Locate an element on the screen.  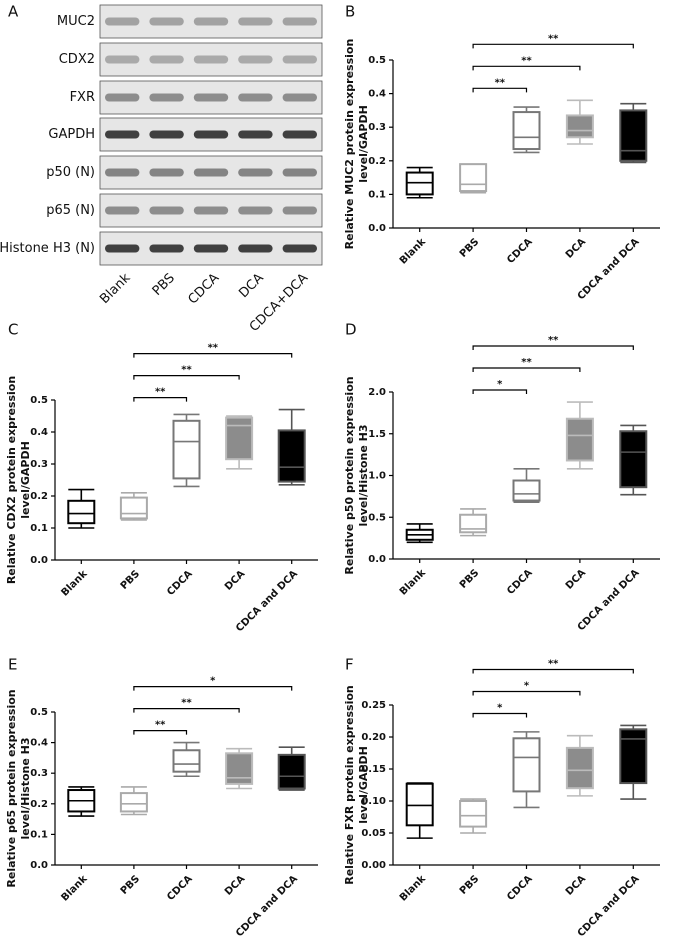
blot-row-label: FXR is located at coordinates (82, 97).